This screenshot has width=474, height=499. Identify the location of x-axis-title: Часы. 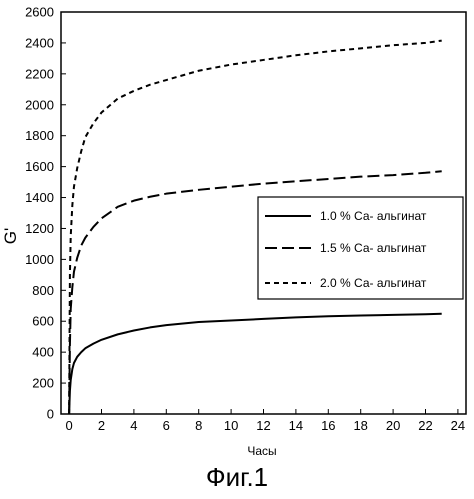
(261, 451).